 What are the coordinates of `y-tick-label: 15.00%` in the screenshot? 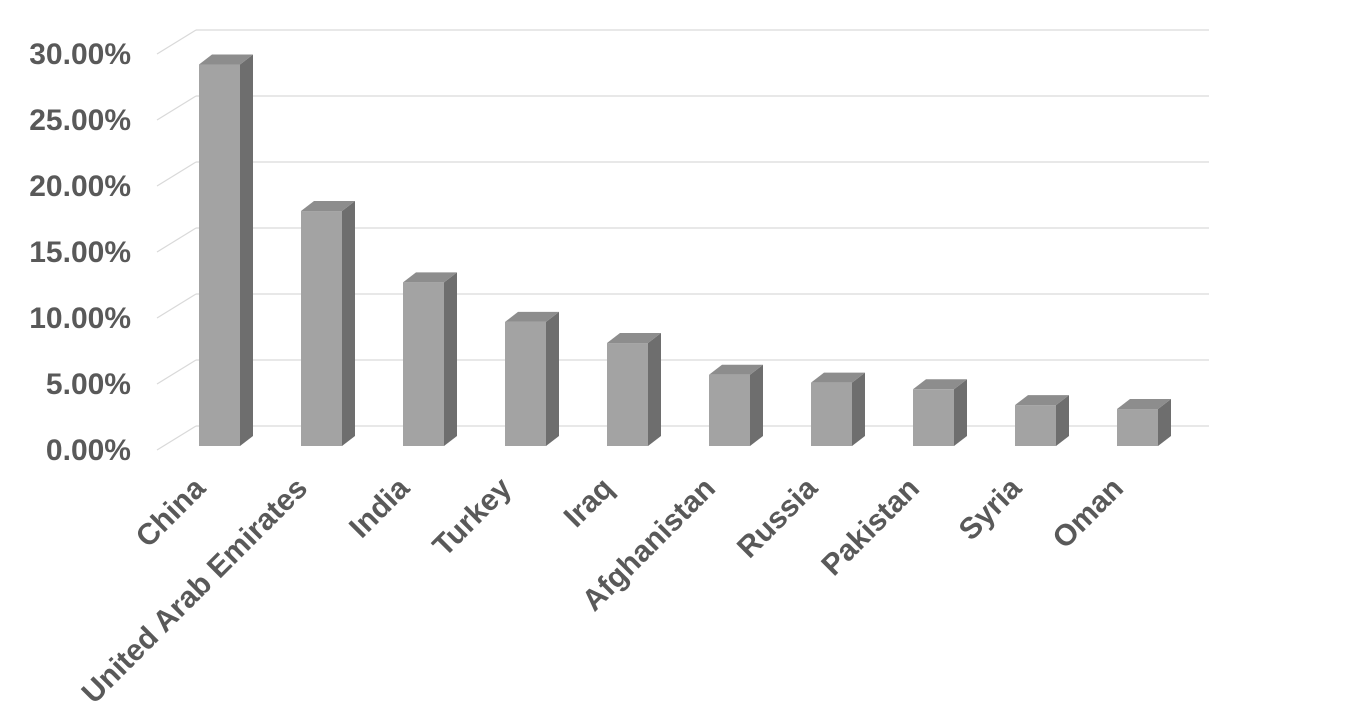 It's located at (80, 252).